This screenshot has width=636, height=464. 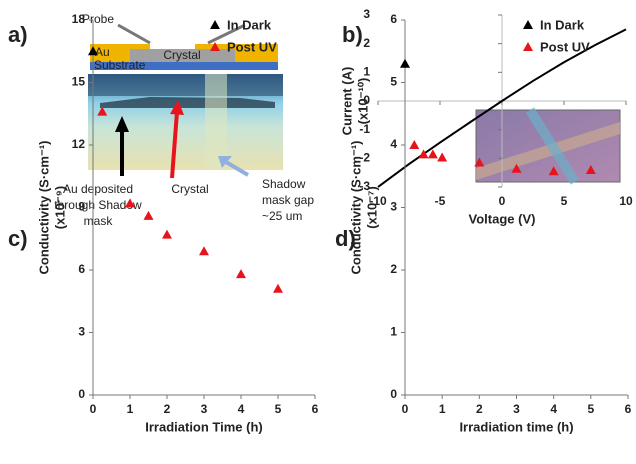 What do you see at coordinates (241, 409) in the screenshot?
I see `x-tick-label: 4` at bounding box center [241, 409].